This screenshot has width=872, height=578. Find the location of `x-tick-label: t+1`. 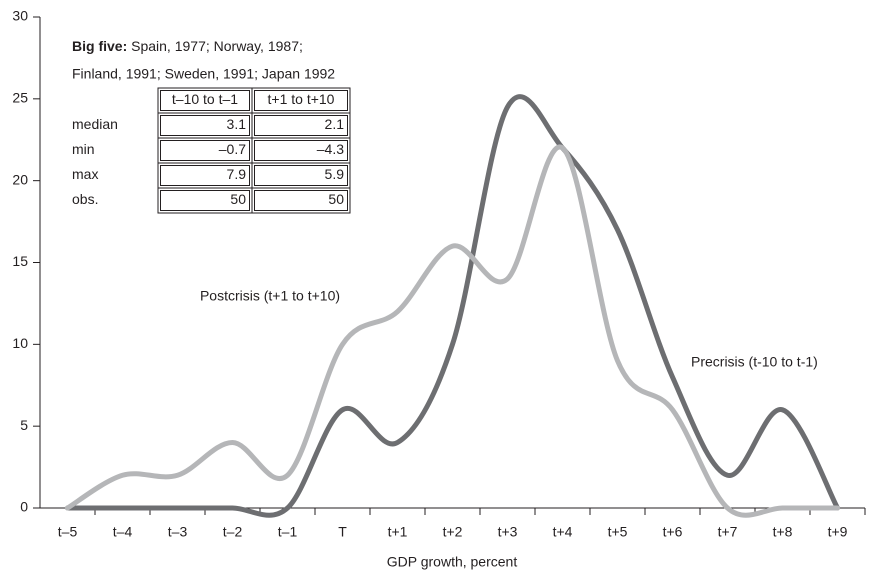

x-tick-label: t+1 is located at coordinates (398, 532).